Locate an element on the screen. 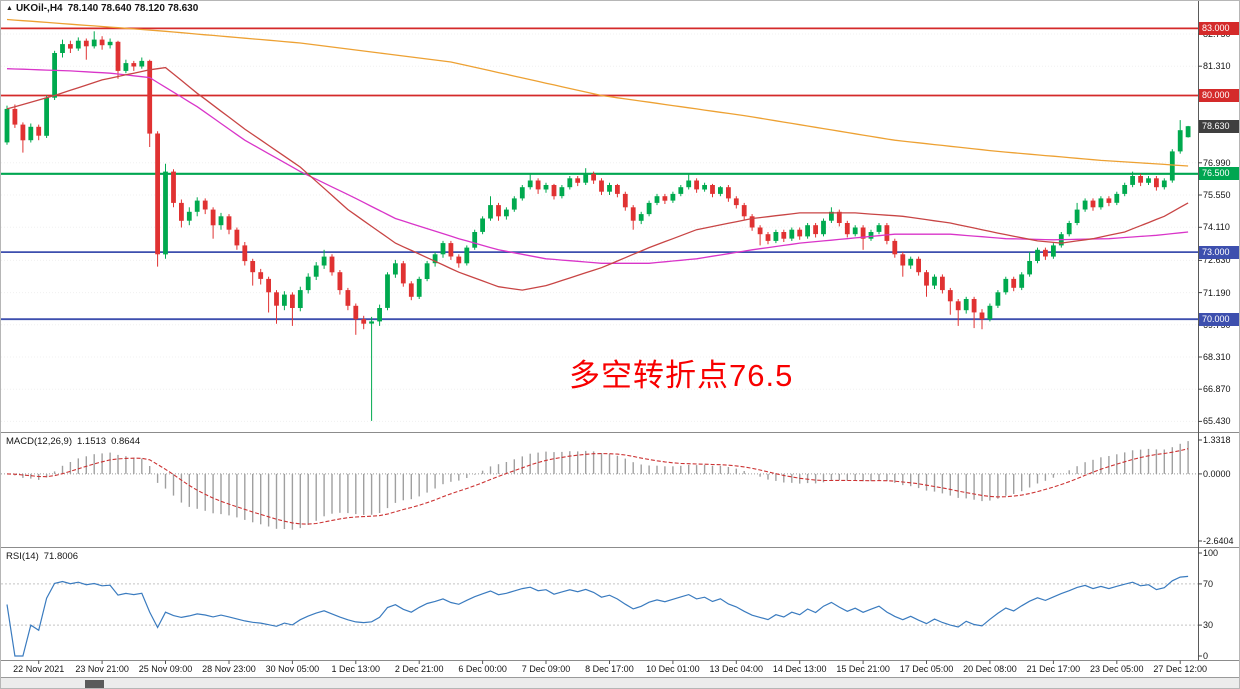 The height and width of the screenshot is (689, 1240). macd-signal-line is located at coordinates (597, 486).